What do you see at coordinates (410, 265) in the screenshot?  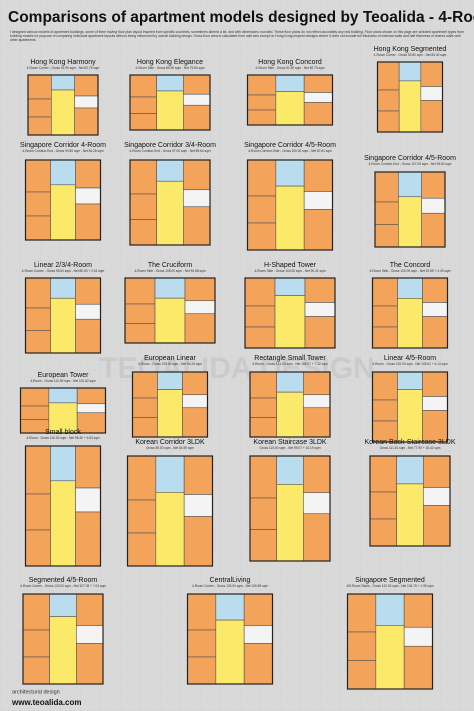 I see `plan-title: The Concord` at bounding box center [410, 265].